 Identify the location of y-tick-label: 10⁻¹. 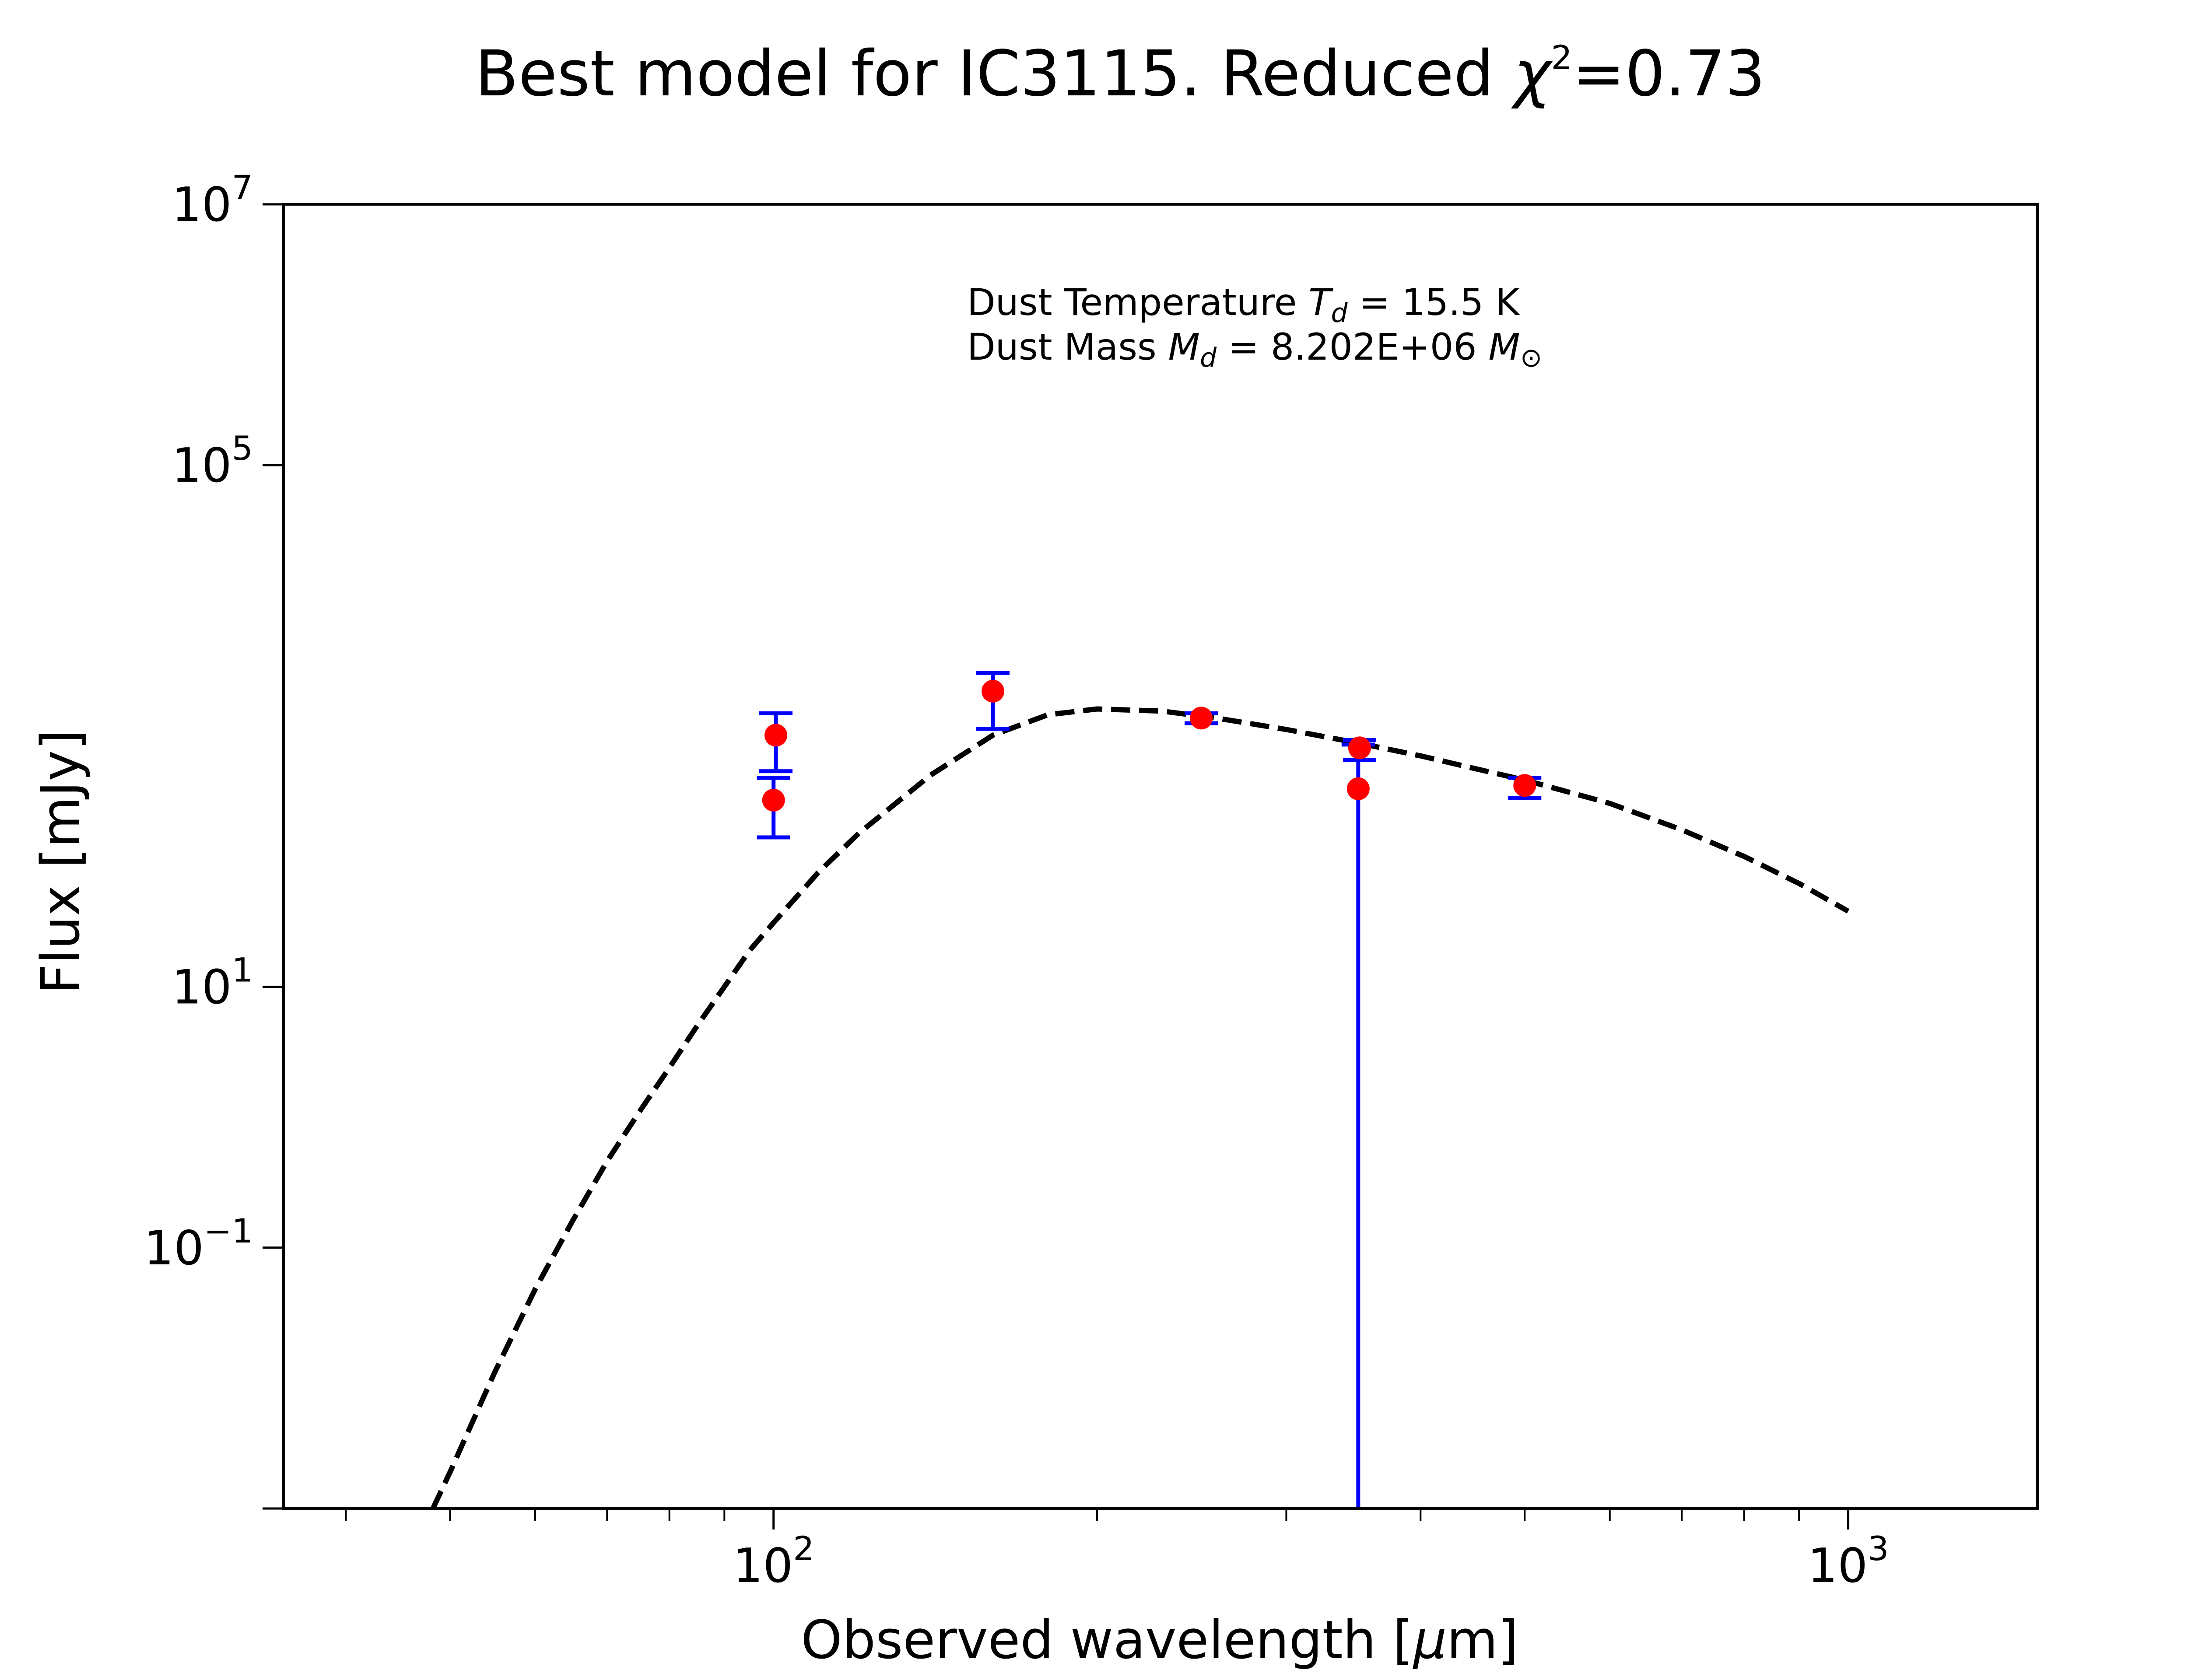
(199, 1243).